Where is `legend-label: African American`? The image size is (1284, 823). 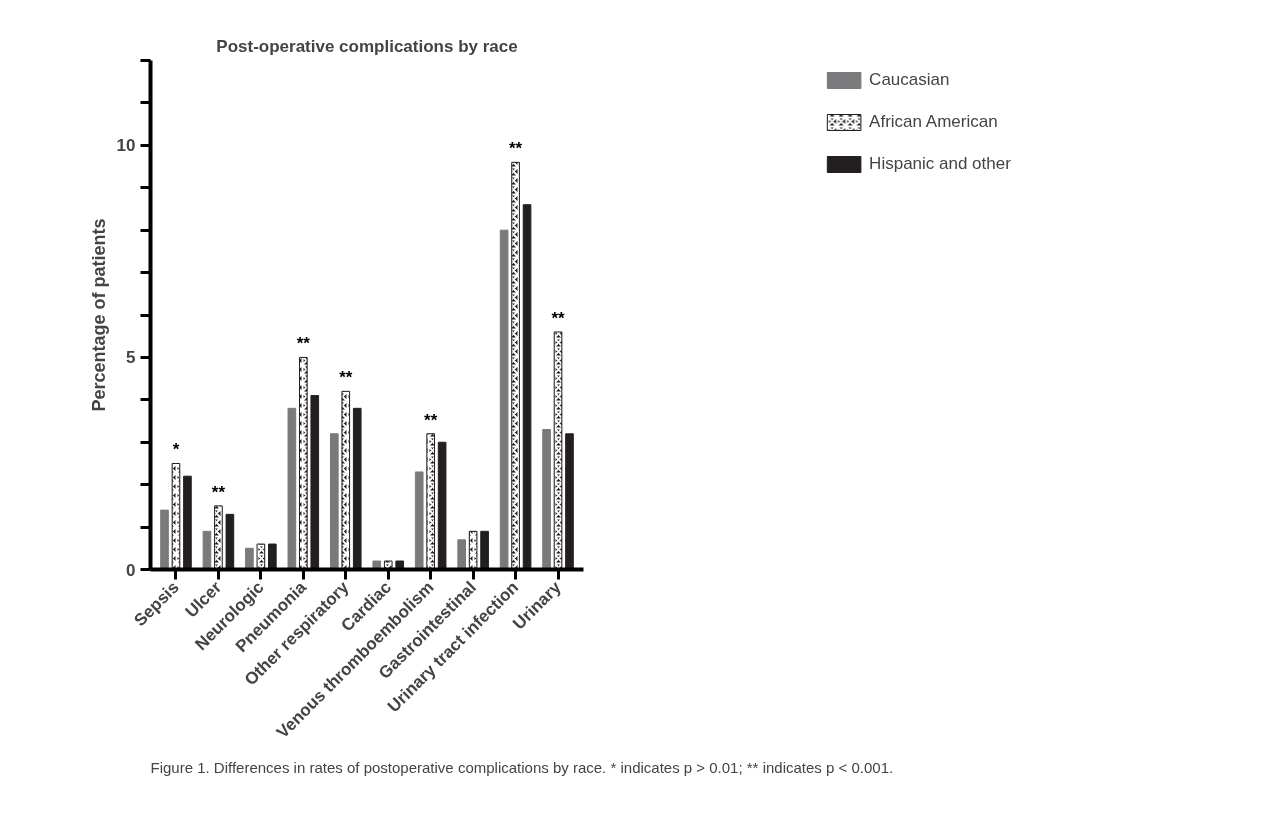 legend-label: African American is located at coordinates (933, 122).